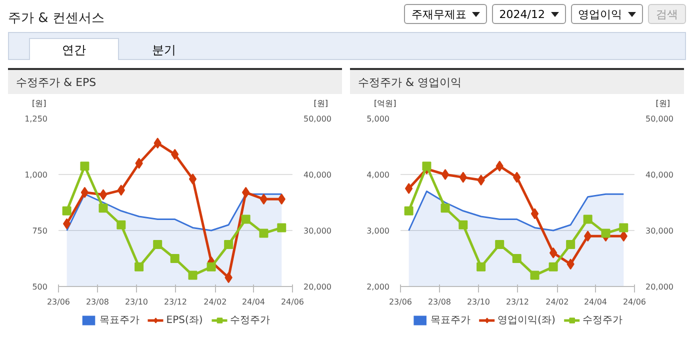 This screenshot has width=695, height=349. What do you see at coordinates (517, 81) in the screenshot?
I see `chart-title: 수정주가 & 영업이익` at bounding box center [517, 81].